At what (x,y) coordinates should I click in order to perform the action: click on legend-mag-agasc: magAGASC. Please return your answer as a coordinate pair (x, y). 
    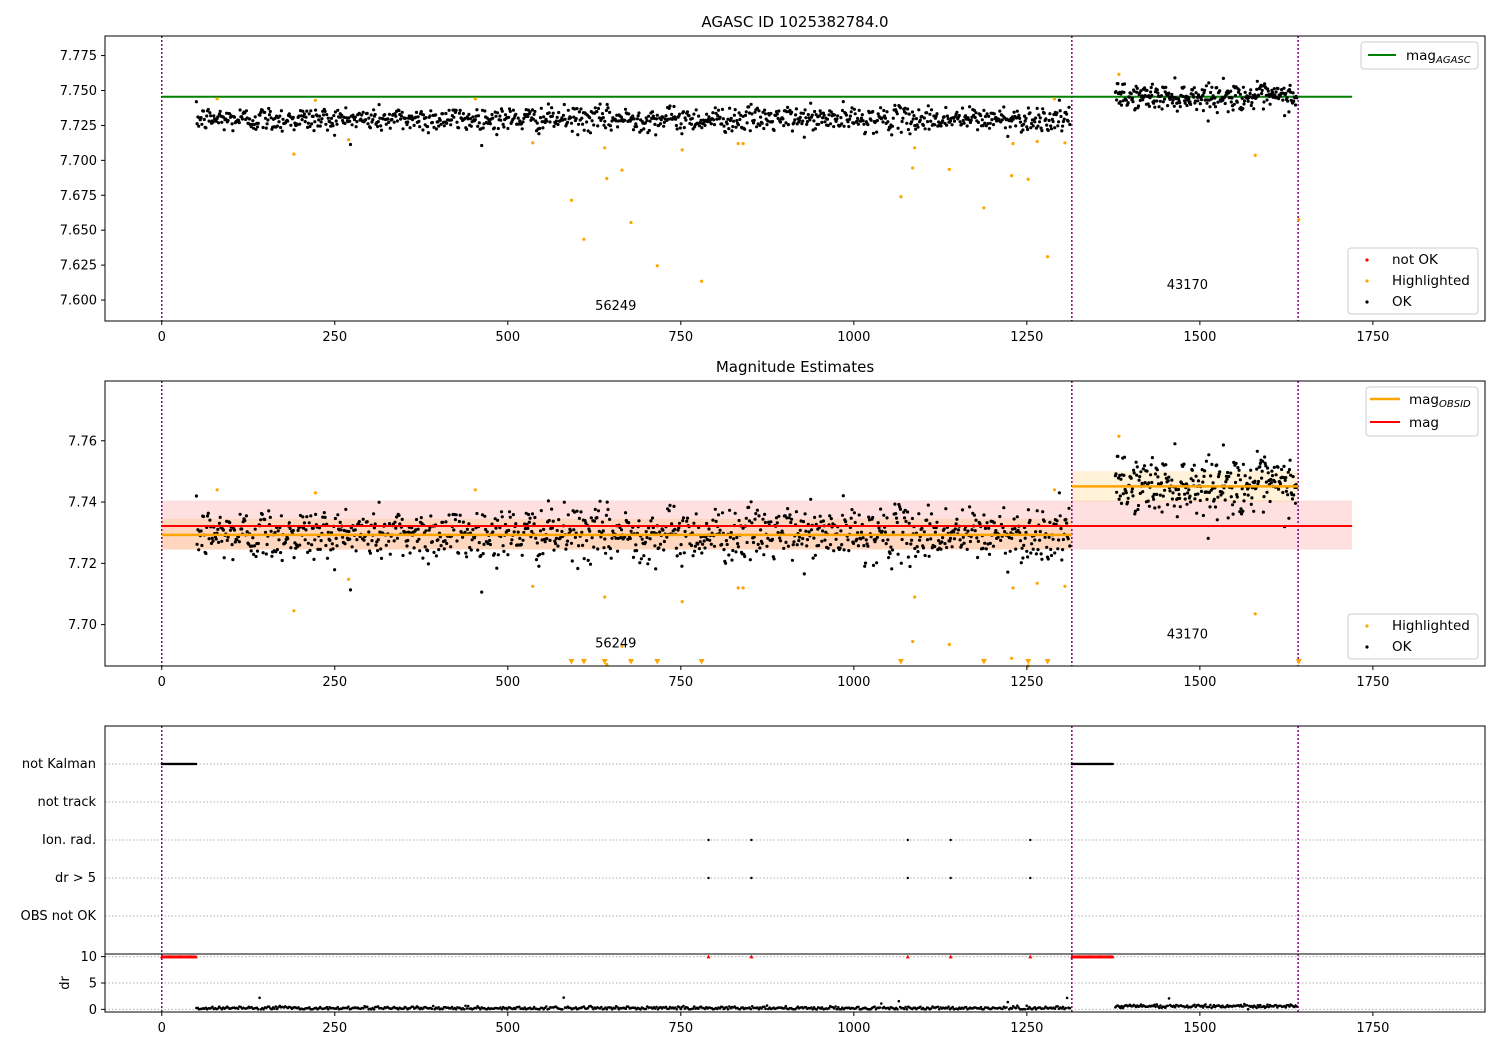
    Looking at the image, I should click on (1438, 57).